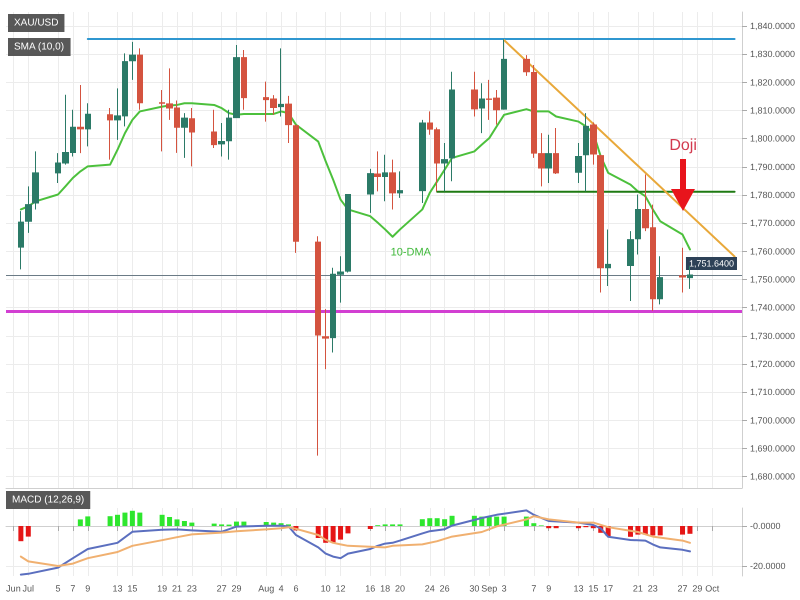 Image resolution: width=800 pixels, height=600 pixels. Describe the element at coordinates (711, 263) in the screenshot. I see `ref-line-label: 1,751.6400` at that location.